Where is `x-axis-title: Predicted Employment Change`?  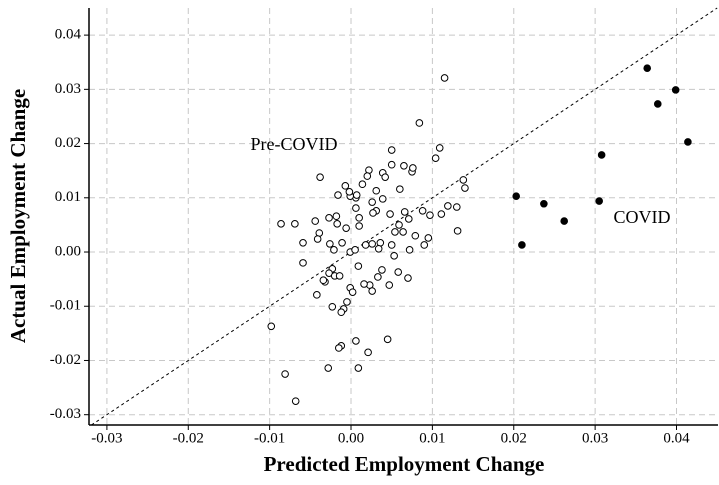 x-axis-title: Predicted Employment Change is located at coordinates (404, 464).